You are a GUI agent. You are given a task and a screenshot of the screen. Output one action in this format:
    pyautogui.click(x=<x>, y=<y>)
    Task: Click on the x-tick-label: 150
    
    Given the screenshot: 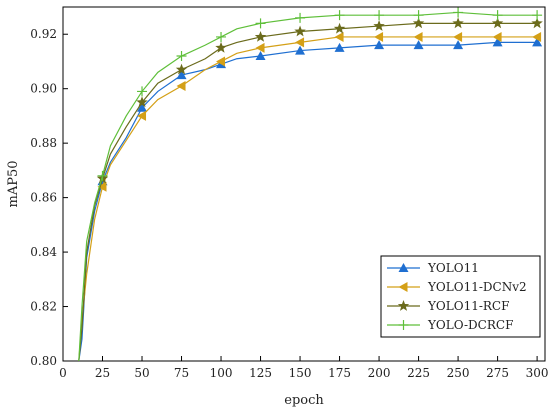 What is the action you would take?
    pyautogui.click(x=300, y=373)
    